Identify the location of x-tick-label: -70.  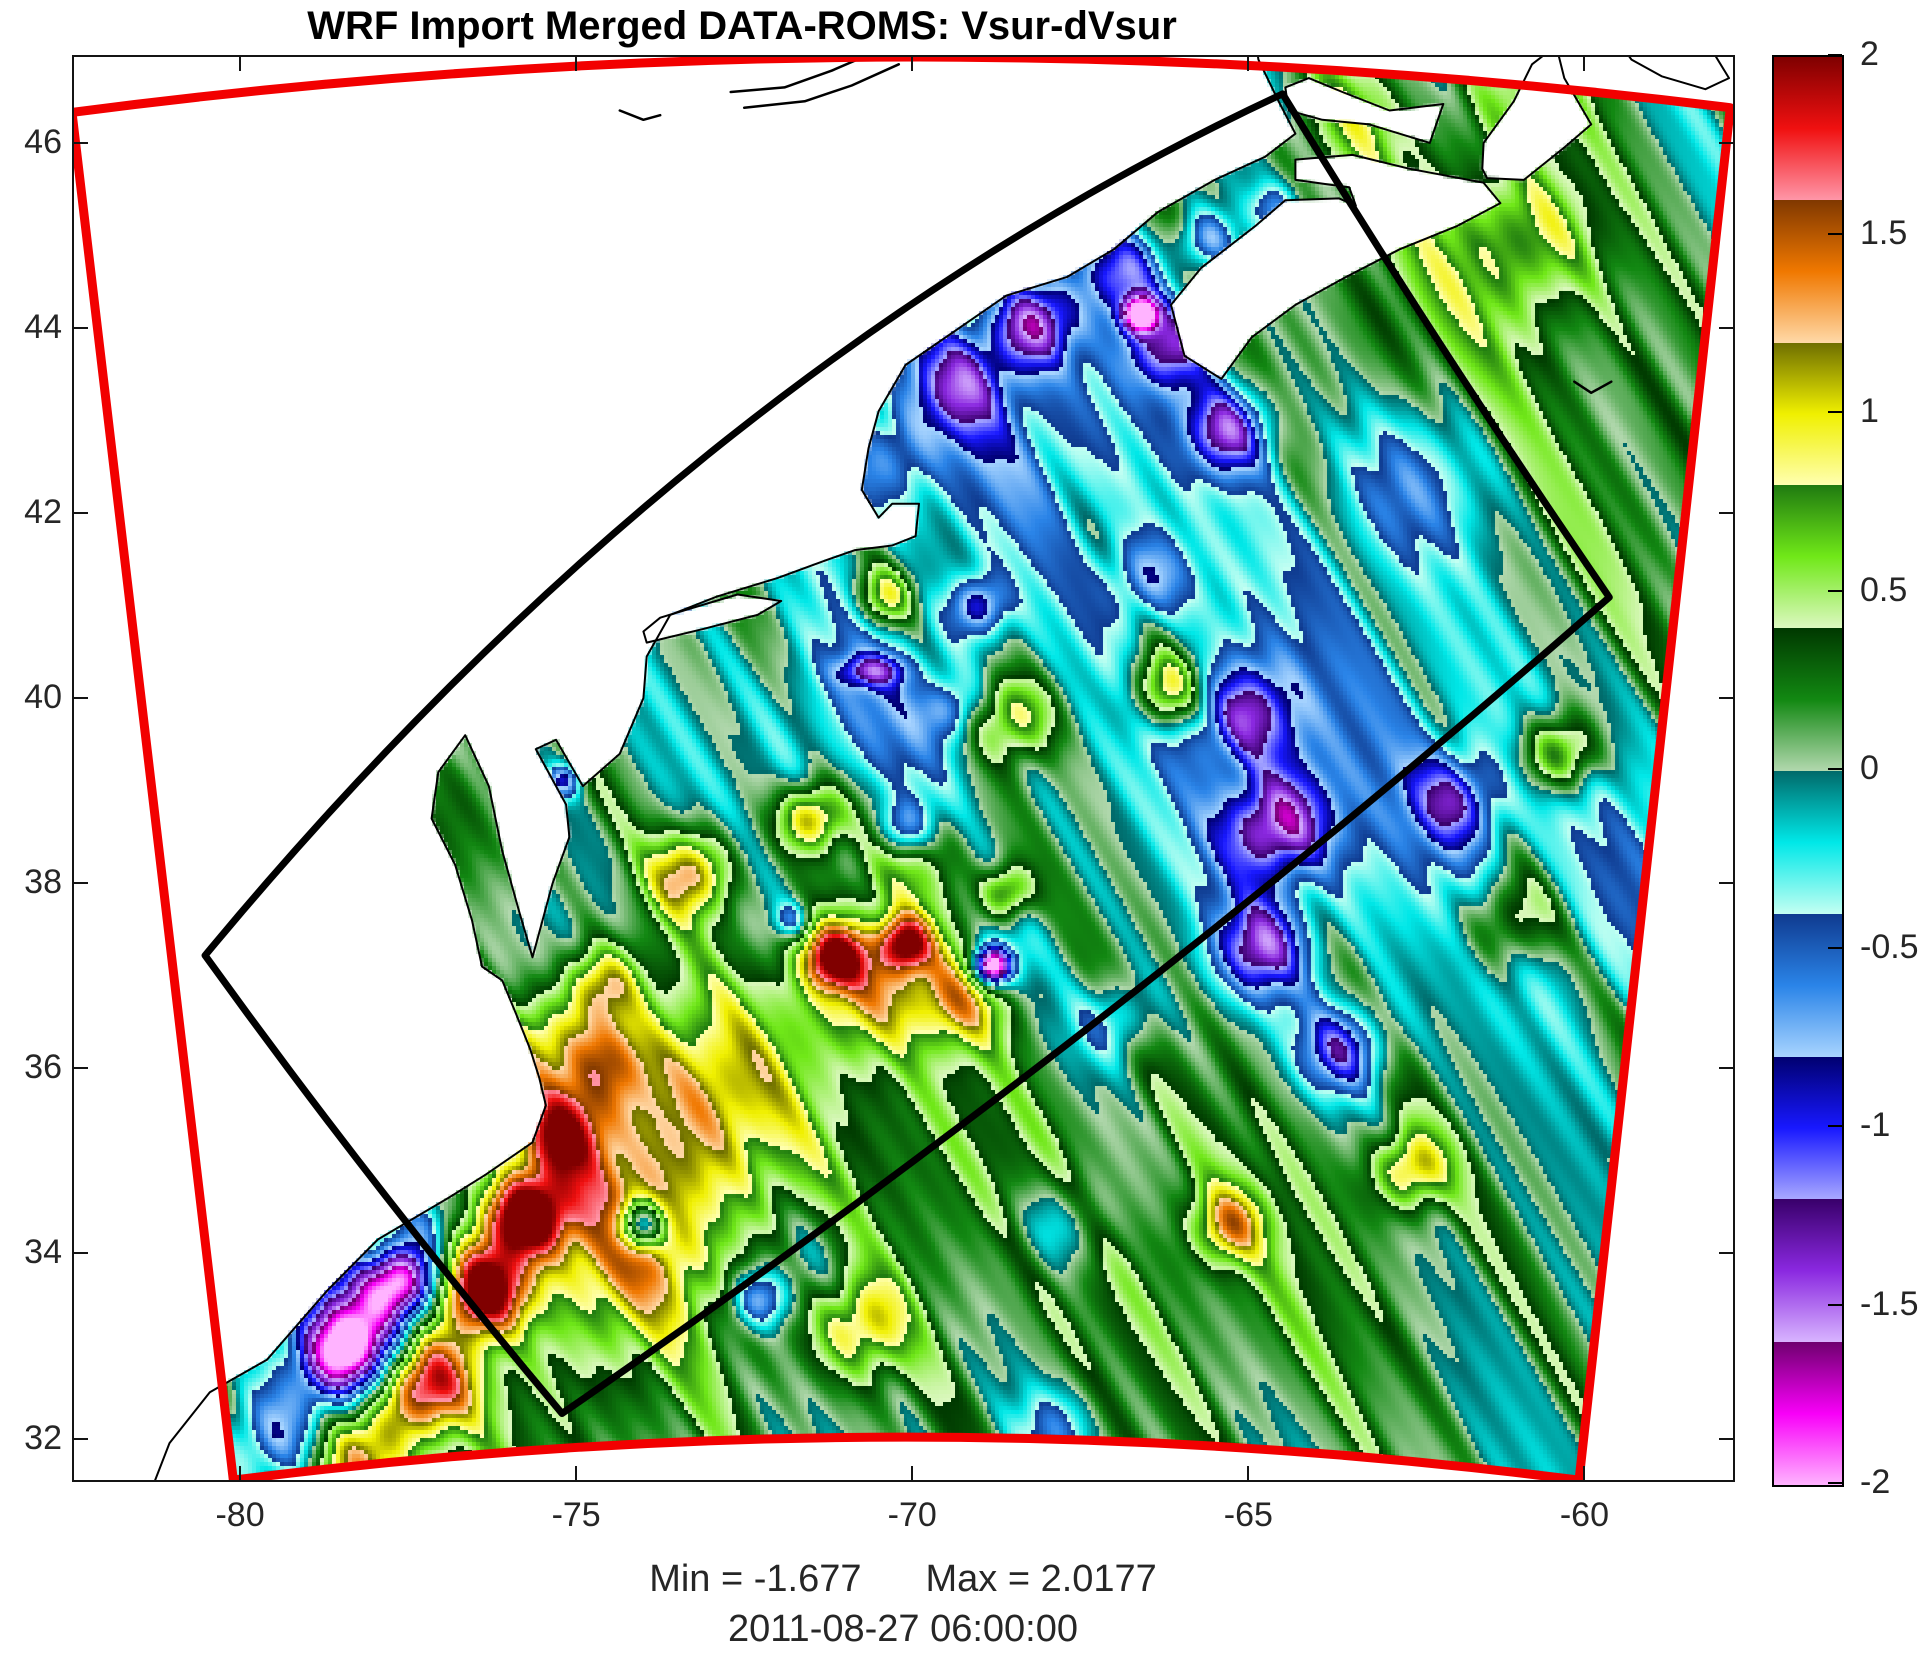
(912, 1515).